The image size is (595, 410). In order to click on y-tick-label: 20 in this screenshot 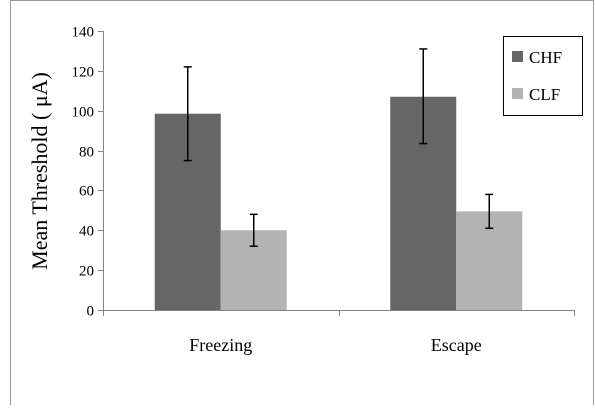, I will do `click(86, 272)`.